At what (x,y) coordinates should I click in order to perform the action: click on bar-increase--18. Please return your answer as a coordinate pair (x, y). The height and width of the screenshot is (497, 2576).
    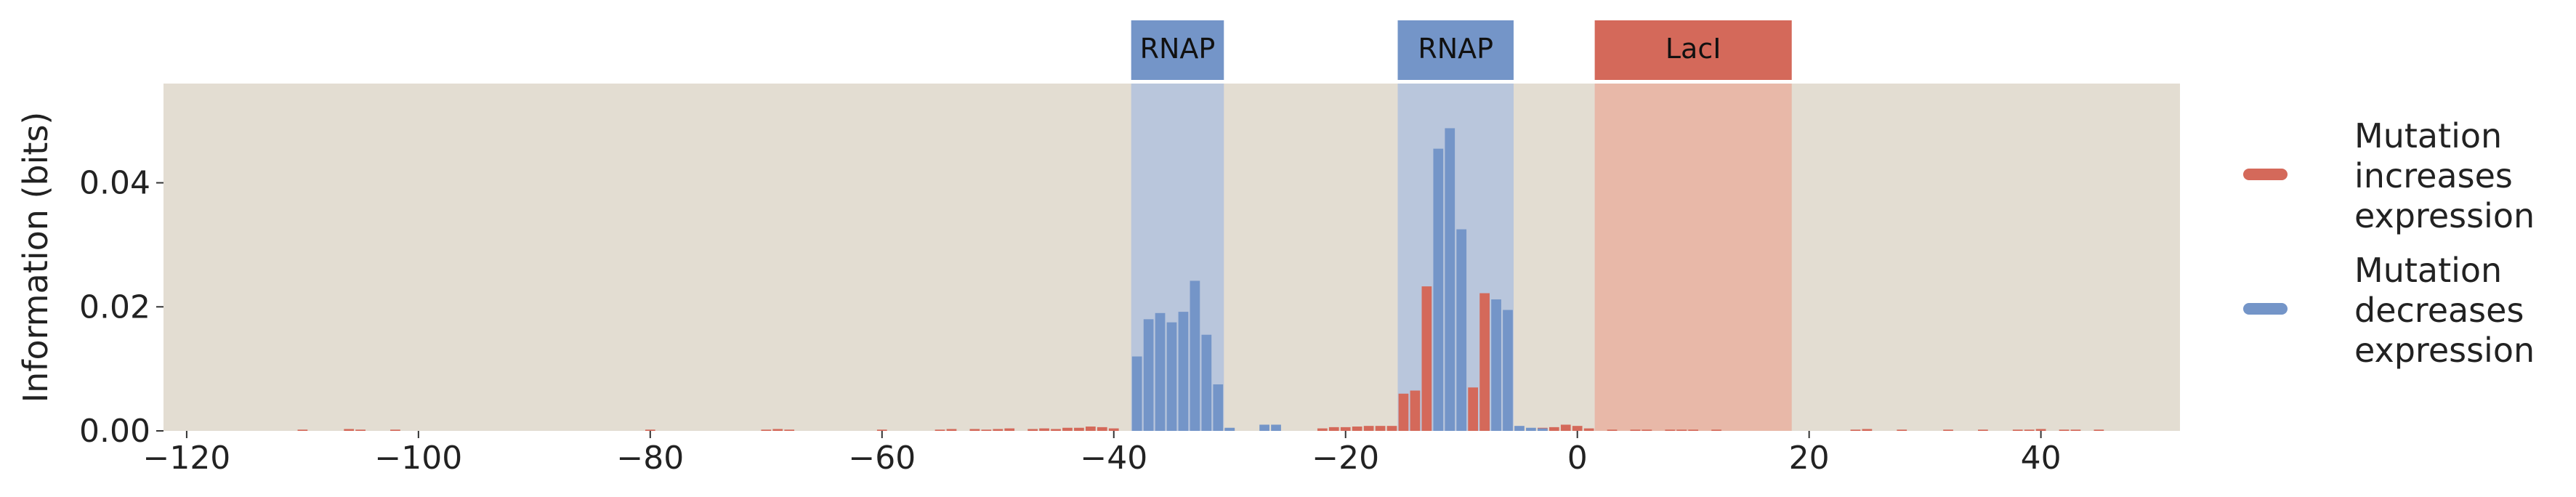
    Looking at the image, I should click on (1369, 428).